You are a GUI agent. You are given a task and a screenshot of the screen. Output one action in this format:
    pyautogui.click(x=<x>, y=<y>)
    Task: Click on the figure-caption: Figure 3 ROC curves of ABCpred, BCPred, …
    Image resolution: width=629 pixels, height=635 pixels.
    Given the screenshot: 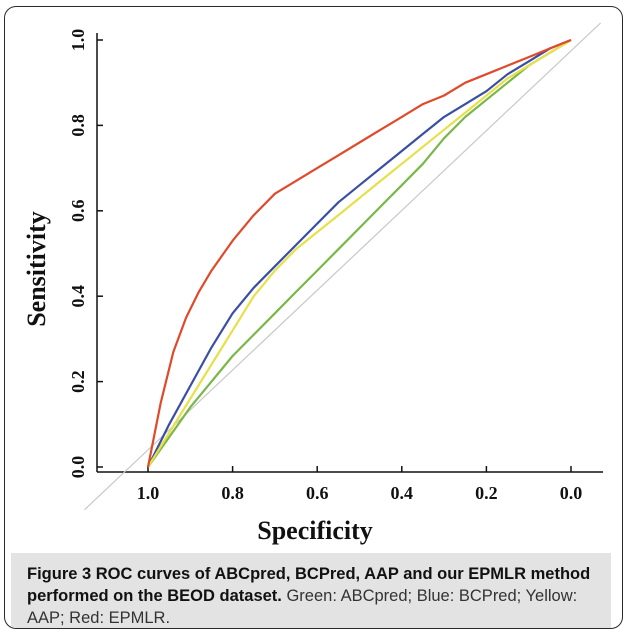 What is the action you would take?
    pyautogui.click(x=311, y=590)
    